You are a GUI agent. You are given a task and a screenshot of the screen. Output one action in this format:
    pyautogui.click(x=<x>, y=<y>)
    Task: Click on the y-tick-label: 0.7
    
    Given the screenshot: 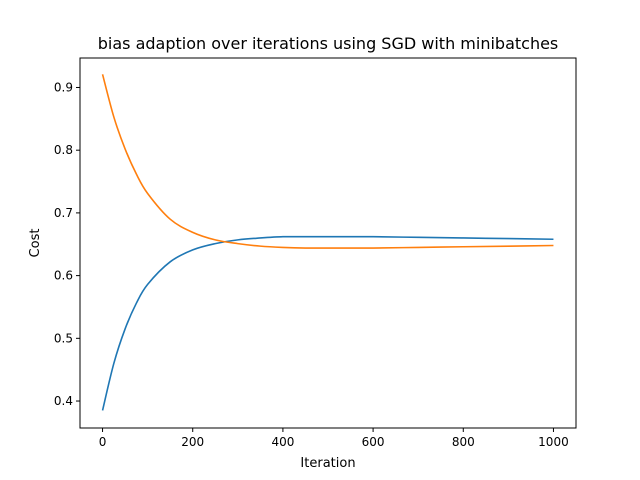 What is the action you would take?
    pyautogui.click(x=63, y=213)
    